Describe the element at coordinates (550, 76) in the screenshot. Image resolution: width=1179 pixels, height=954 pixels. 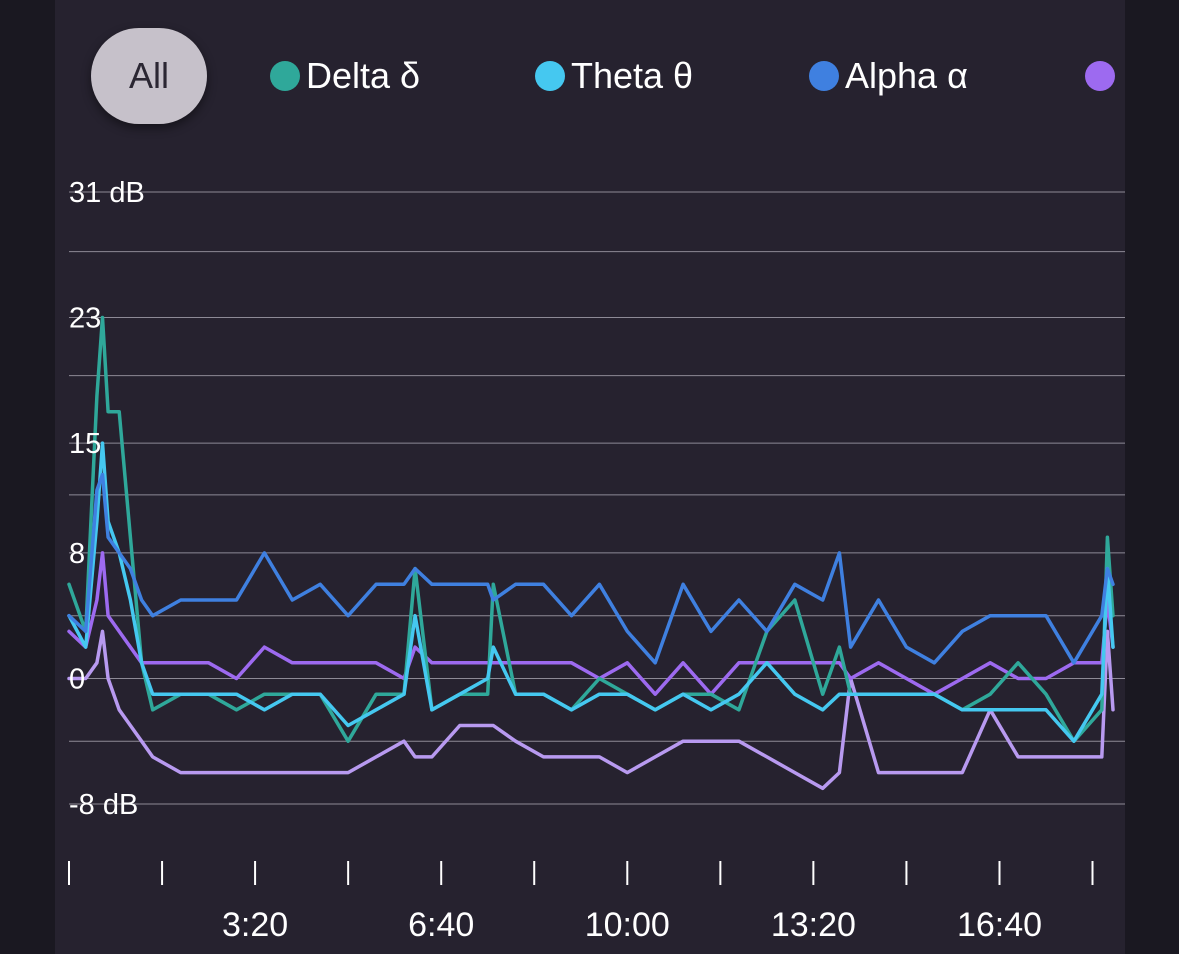
I see `theta-color-dot` at that location.